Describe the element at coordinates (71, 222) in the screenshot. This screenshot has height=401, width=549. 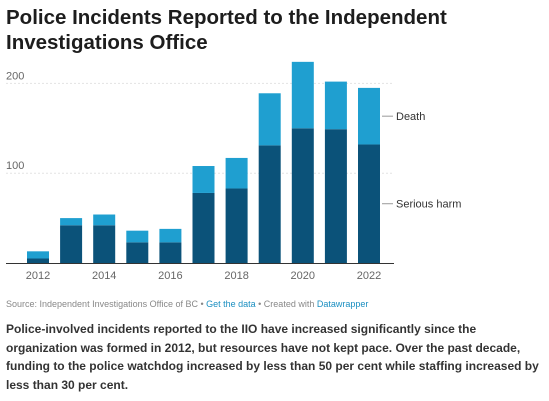
I see `bar-death-2013` at that location.